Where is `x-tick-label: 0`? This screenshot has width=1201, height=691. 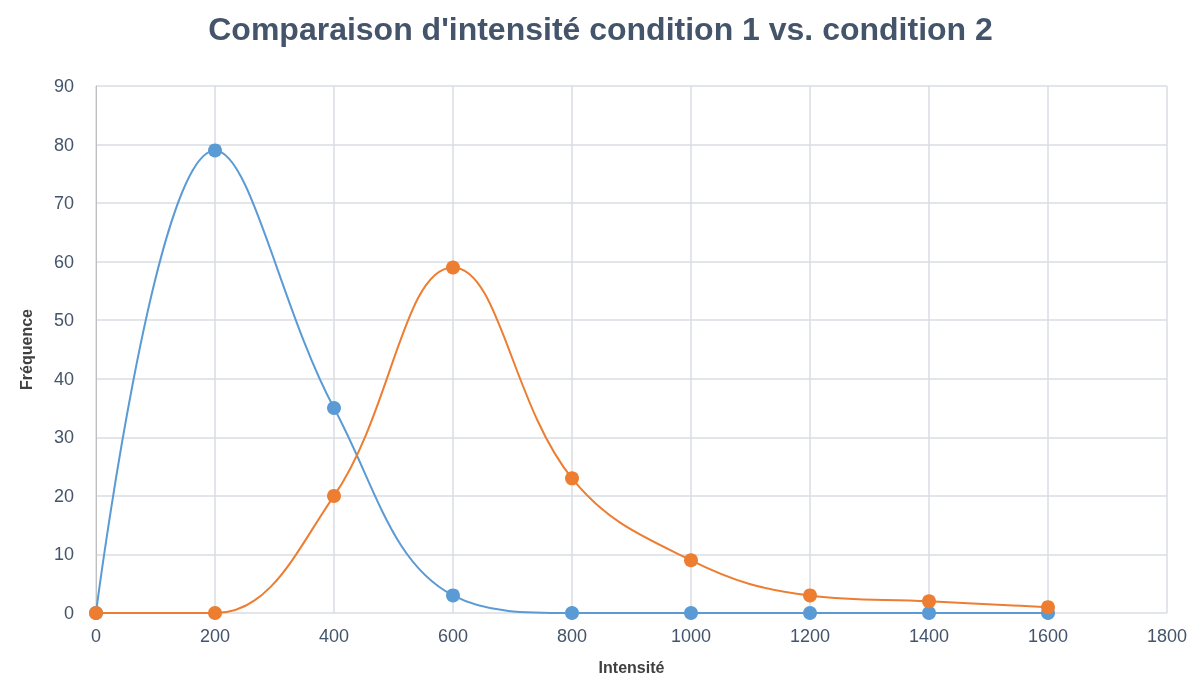 x-tick-label: 0 is located at coordinates (96, 636).